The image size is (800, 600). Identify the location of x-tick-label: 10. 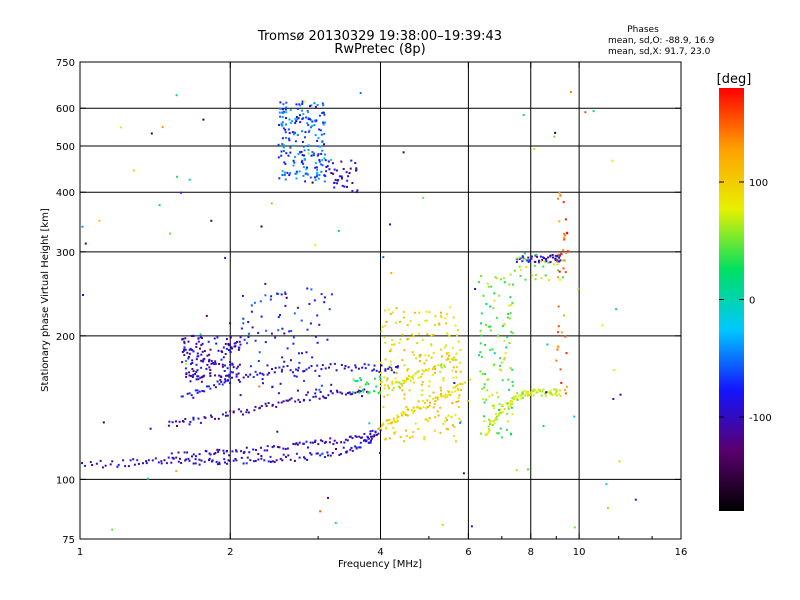
(579, 552).